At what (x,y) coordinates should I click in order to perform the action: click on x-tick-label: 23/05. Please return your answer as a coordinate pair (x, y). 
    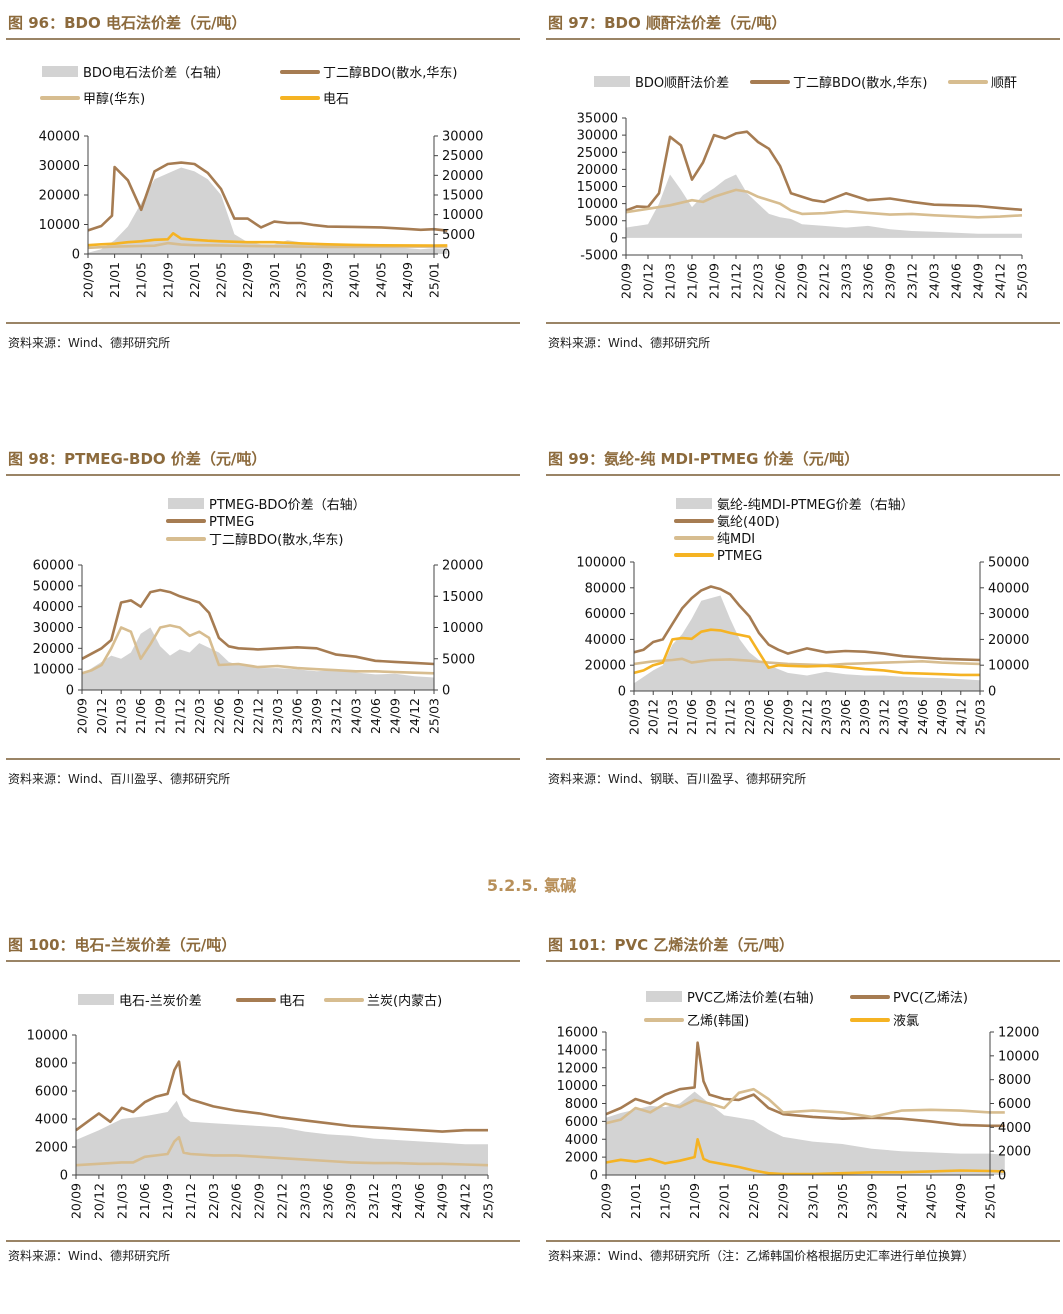
    Looking at the image, I should click on (300, 280).